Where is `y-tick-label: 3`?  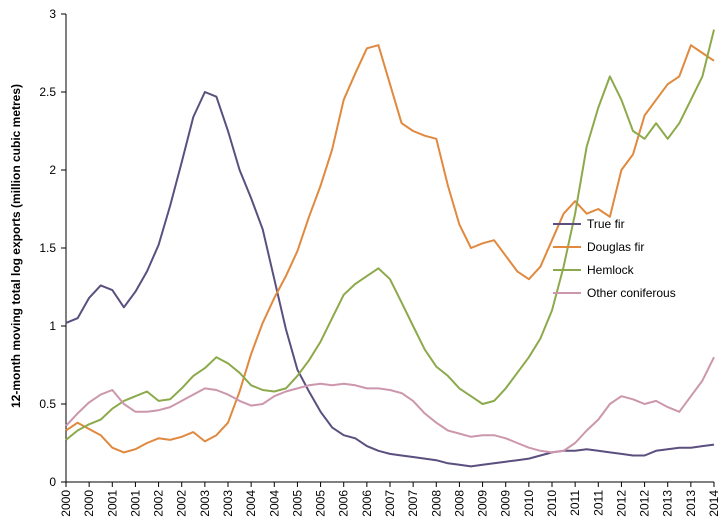
y-tick-label: 3 is located at coordinates (52, 14).